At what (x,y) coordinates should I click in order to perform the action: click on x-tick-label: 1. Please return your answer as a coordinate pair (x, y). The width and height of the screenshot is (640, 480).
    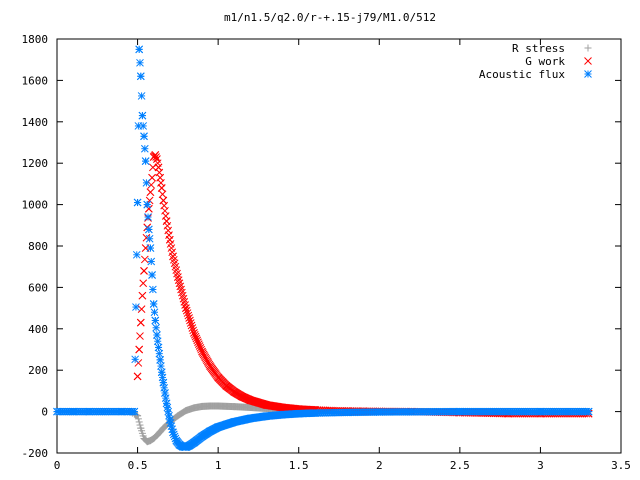
    Looking at the image, I should click on (218, 465).